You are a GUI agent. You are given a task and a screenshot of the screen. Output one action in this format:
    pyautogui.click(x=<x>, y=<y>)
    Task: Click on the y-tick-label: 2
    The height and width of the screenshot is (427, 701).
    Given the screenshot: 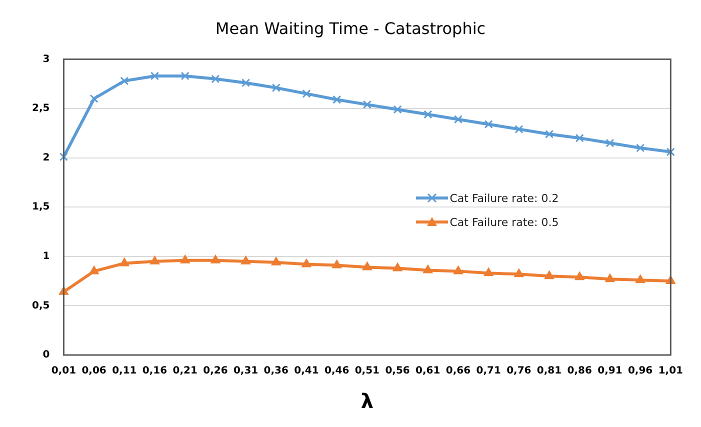 What is the action you would take?
    pyautogui.click(x=46, y=158)
    